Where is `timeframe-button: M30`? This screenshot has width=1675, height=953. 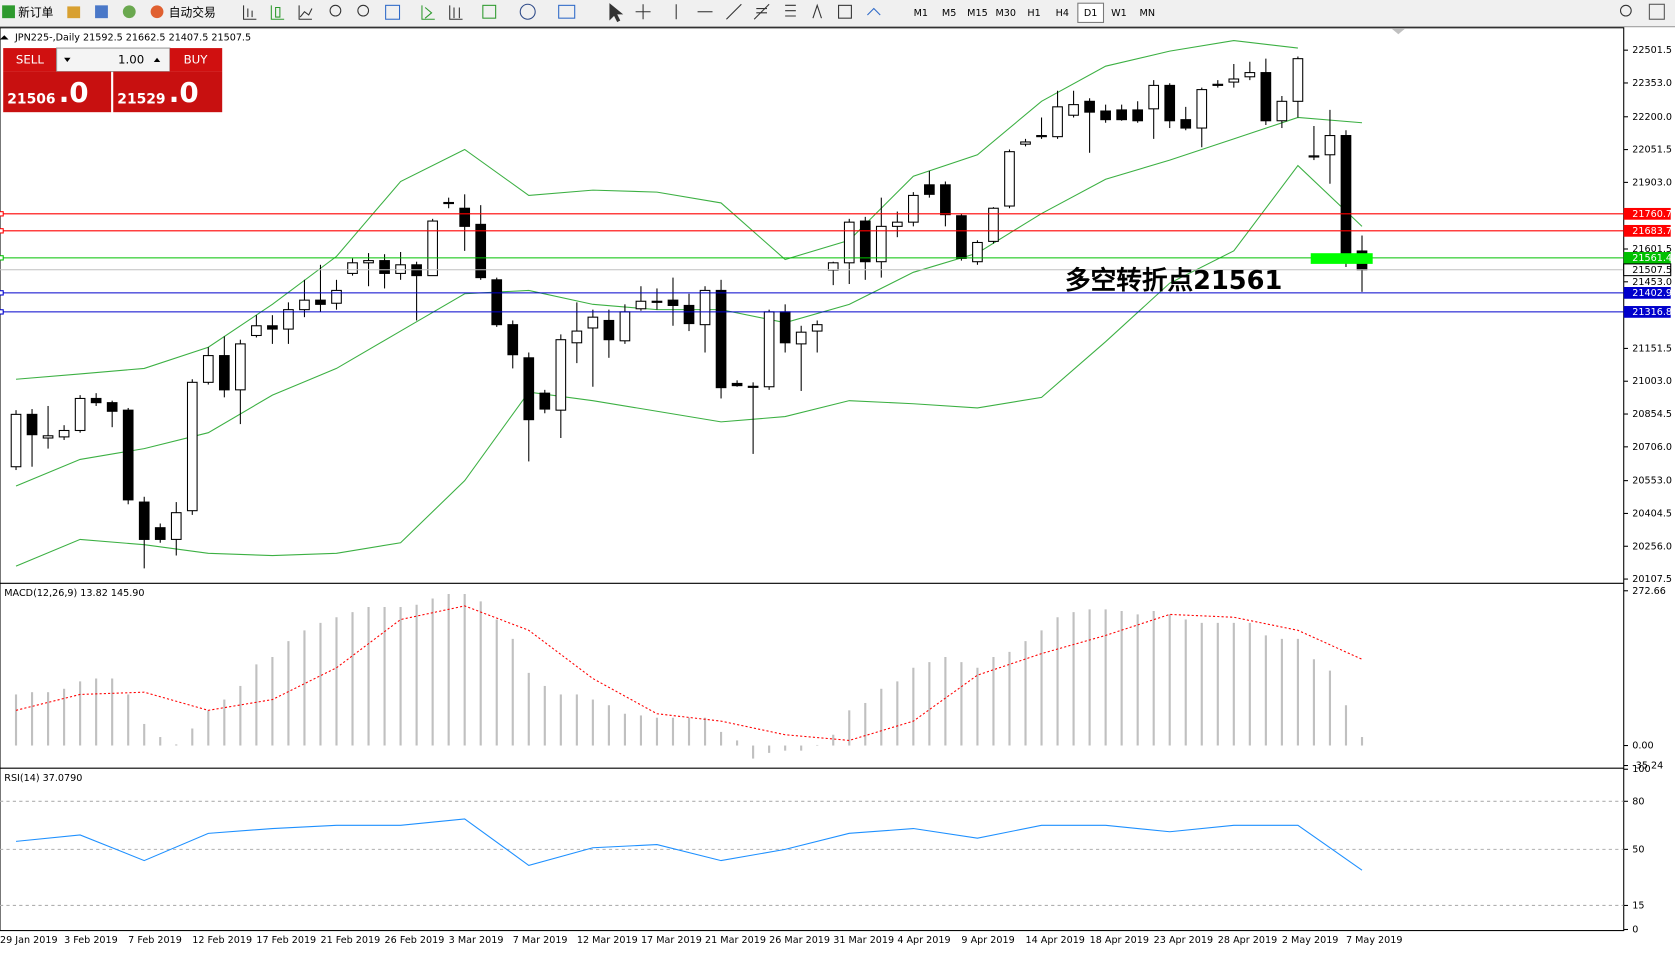
timeframe-button: M30 is located at coordinates (1005, 13).